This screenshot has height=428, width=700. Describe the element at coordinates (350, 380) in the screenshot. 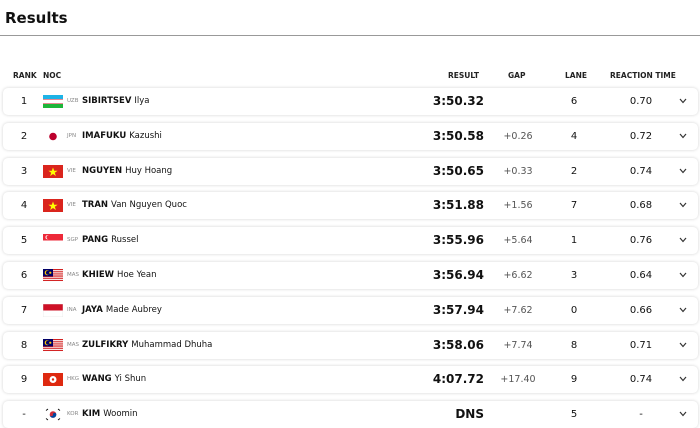

I see `result-row: 9 HKG WANG Yi Shun 4:07.72 +17.40 9 0.74` at that location.